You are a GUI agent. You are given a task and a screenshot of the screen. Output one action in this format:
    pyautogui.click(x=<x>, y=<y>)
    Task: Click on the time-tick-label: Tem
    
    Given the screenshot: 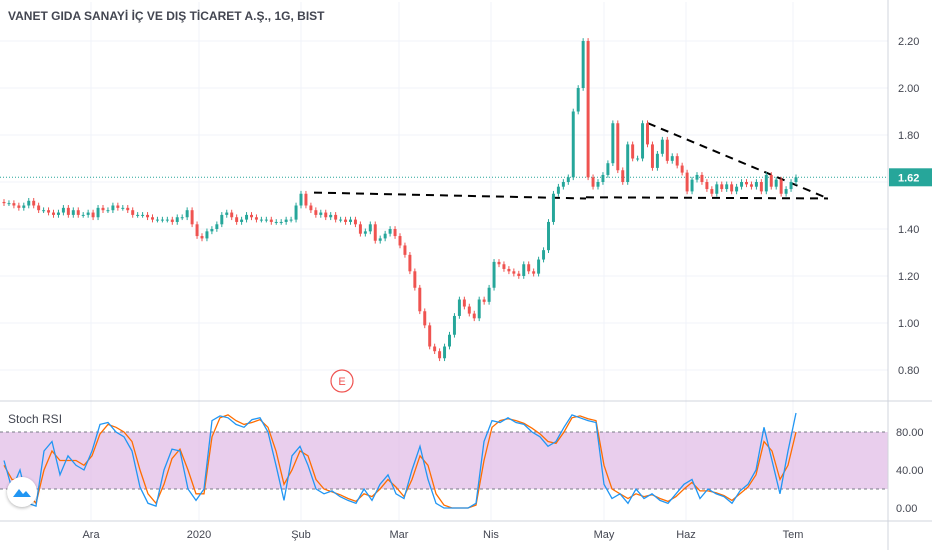 What is the action you would take?
    pyautogui.click(x=793, y=535)
    